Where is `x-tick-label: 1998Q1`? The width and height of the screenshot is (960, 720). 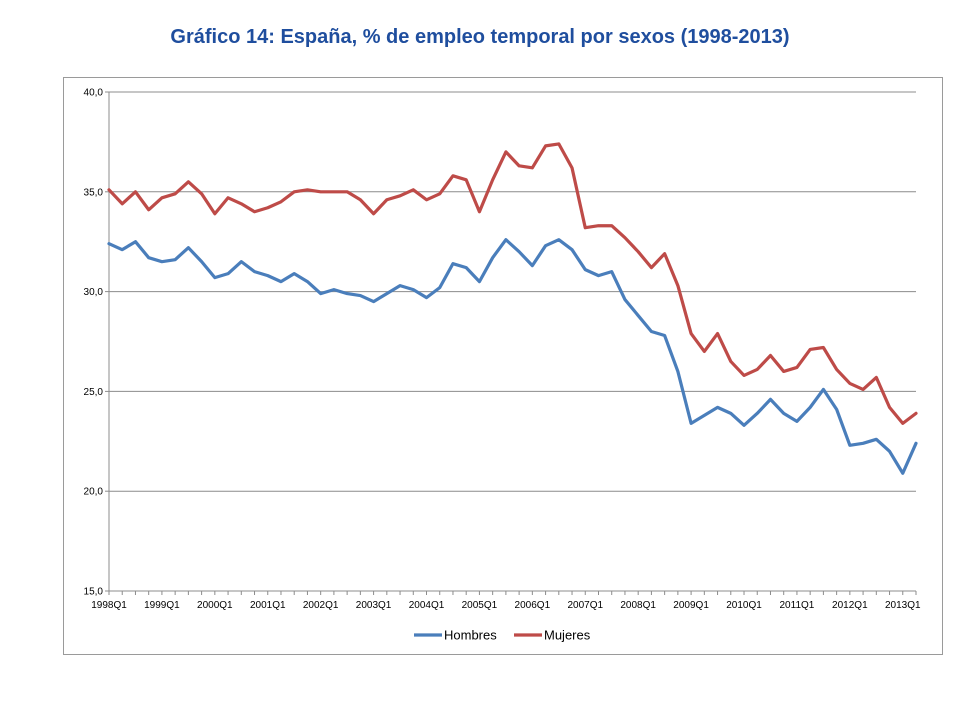 x-tick-label: 1998Q1 is located at coordinates (109, 605).